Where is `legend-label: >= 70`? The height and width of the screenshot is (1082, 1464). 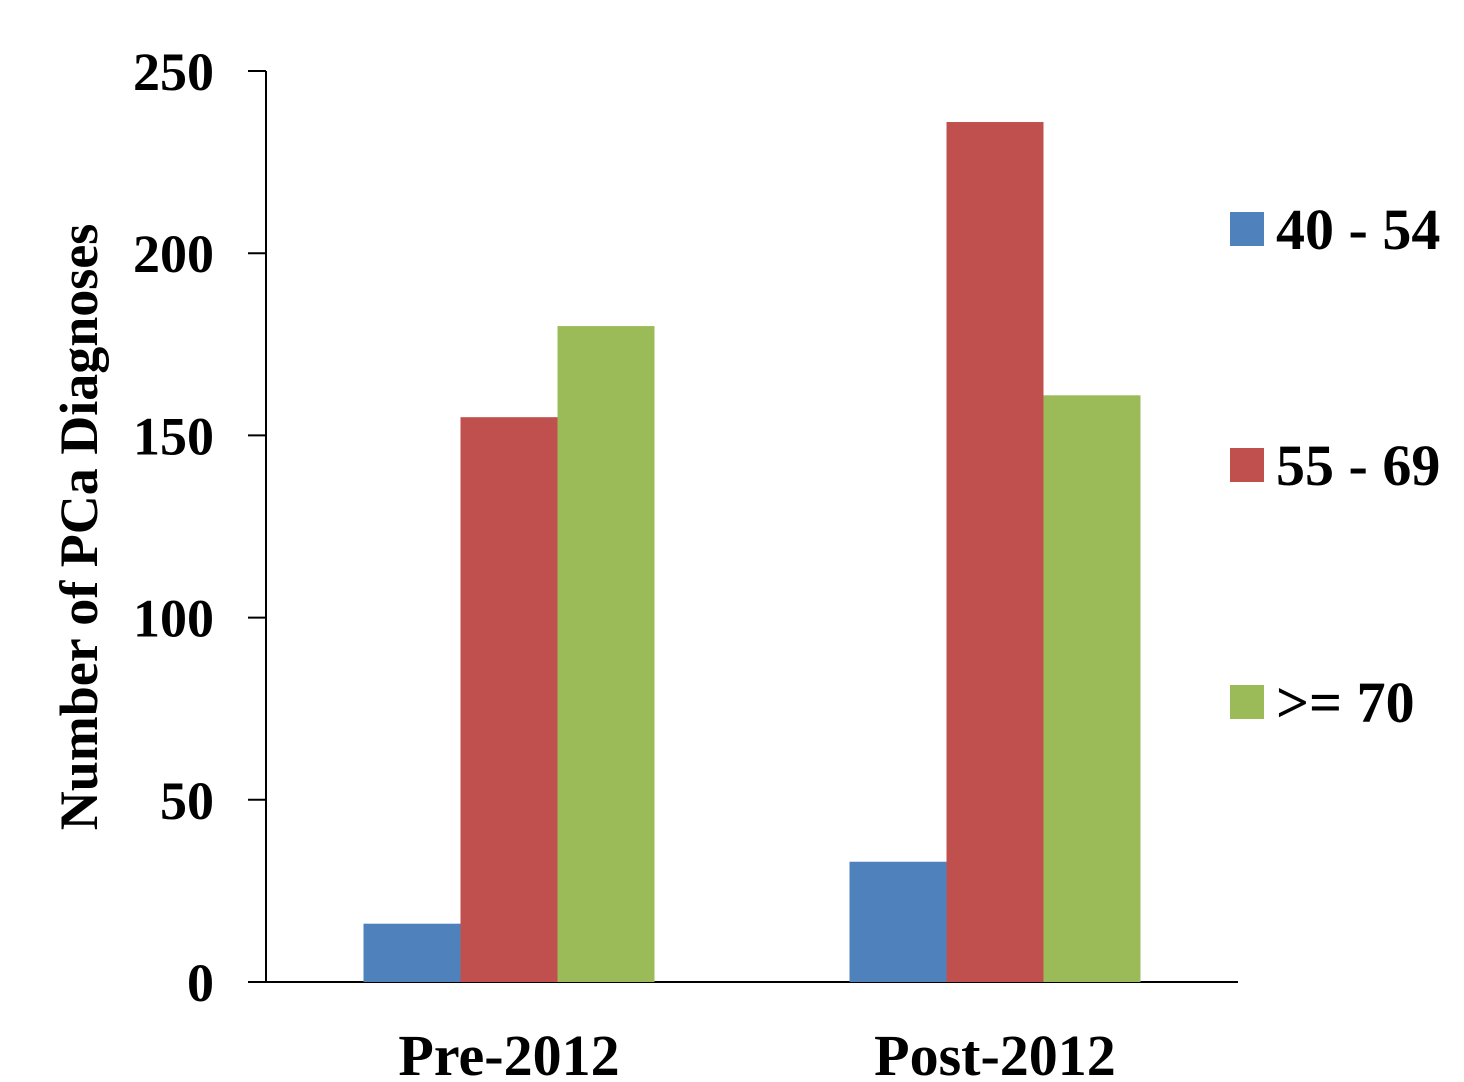
legend-label: >= 70 is located at coordinates (1345, 702).